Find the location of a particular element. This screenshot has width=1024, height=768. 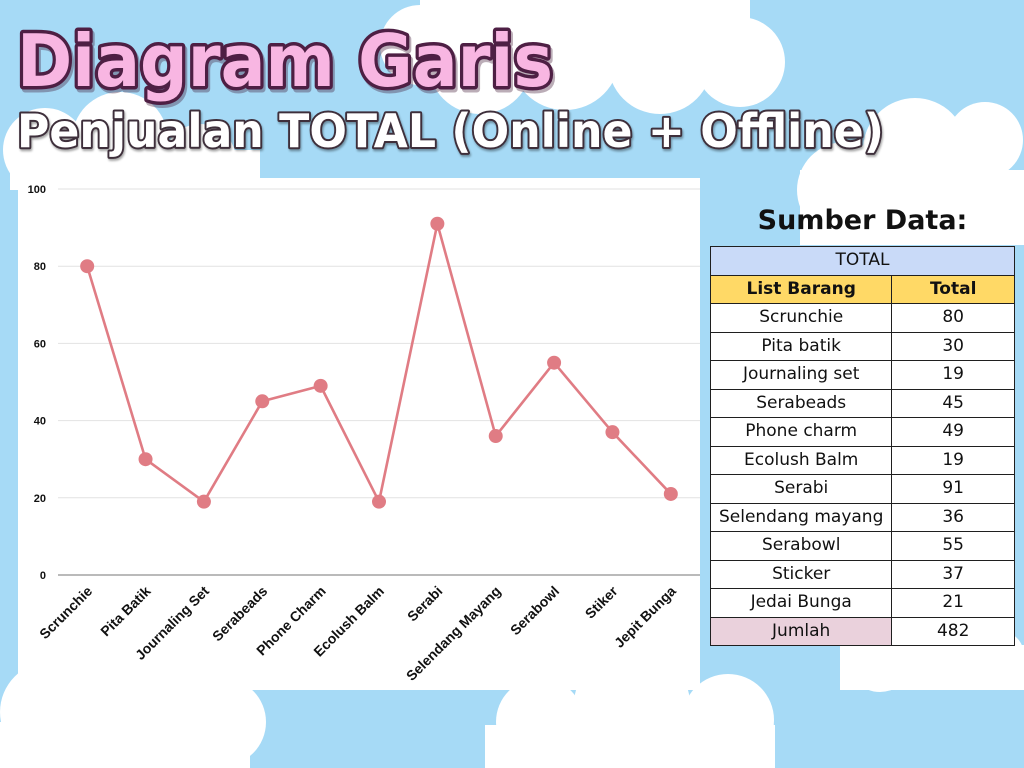

x-tick-label: Jepit Bunga is located at coordinates (645, 617).